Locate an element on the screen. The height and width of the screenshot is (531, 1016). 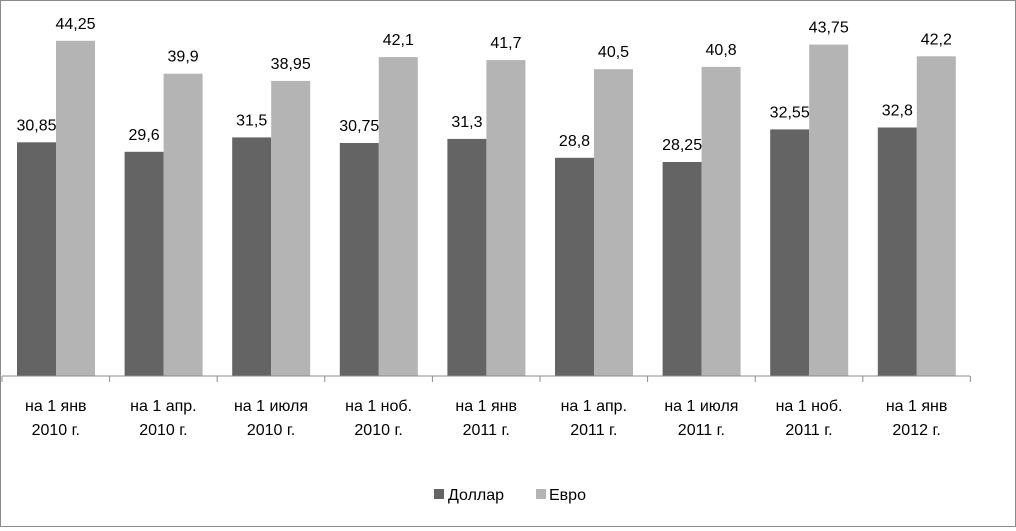
legend-label-dollar: Доллар is located at coordinates (476, 495).